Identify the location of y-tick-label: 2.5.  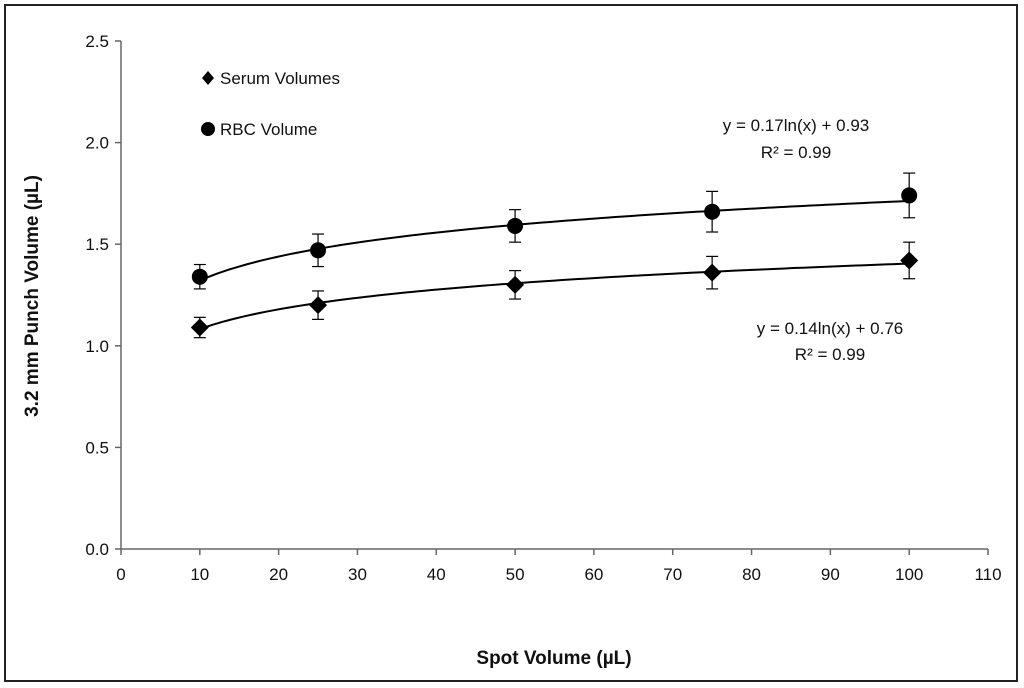
(97, 41).